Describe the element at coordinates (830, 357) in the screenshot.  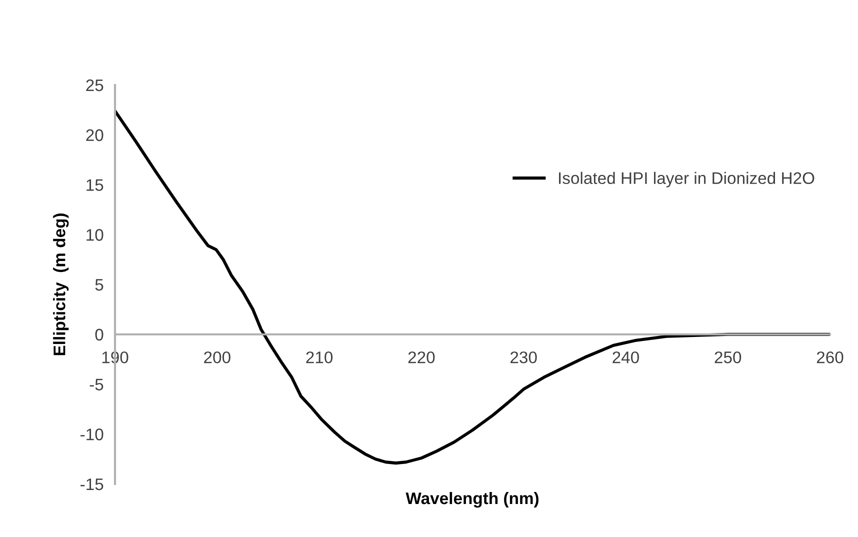
I see `x-tick-label: 260` at that location.